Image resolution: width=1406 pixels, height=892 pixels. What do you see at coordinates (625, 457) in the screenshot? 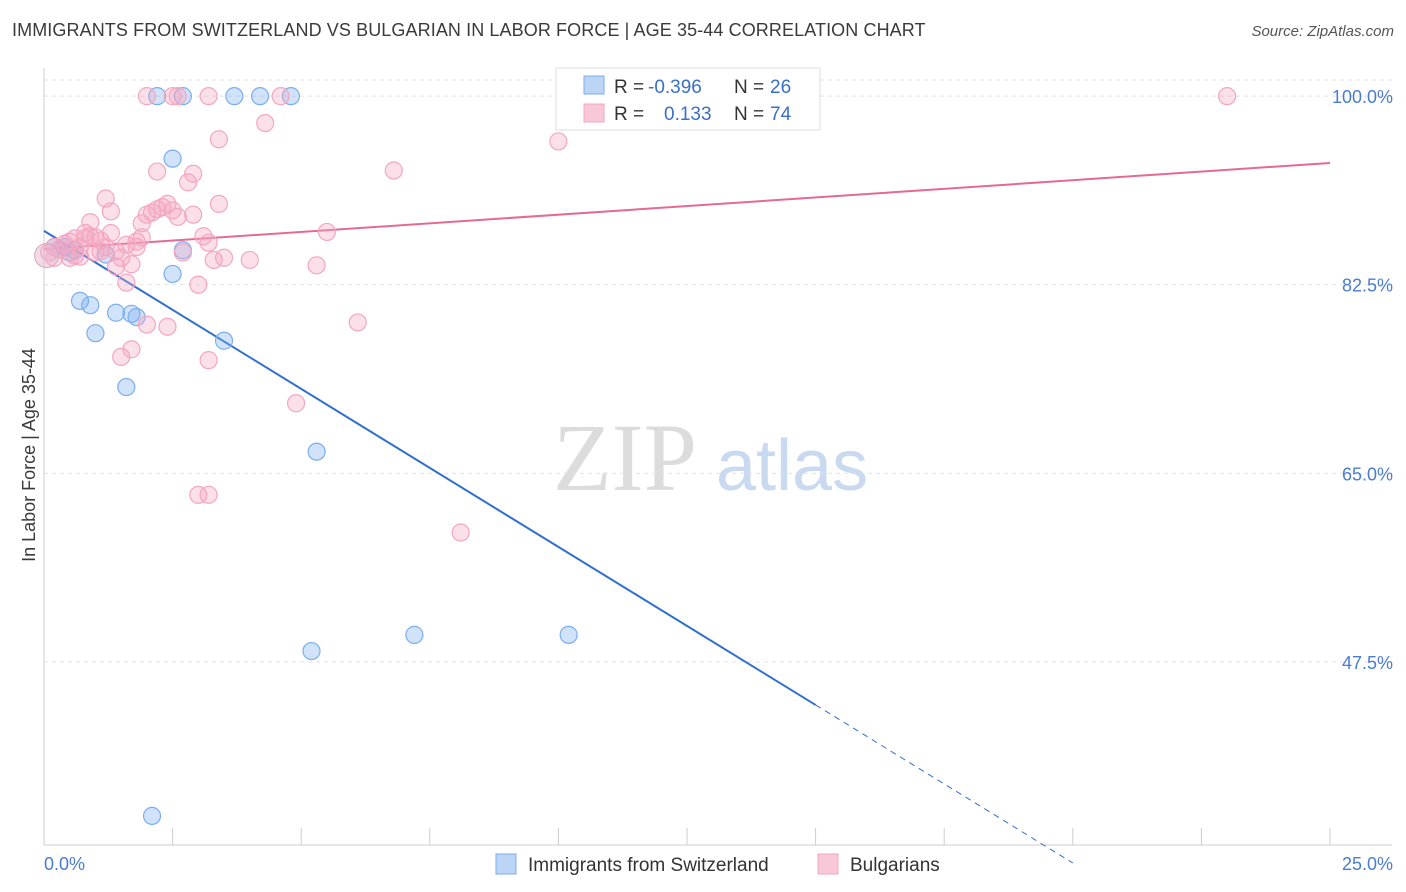
I see `watermark-zip: ZIP` at bounding box center [625, 457].